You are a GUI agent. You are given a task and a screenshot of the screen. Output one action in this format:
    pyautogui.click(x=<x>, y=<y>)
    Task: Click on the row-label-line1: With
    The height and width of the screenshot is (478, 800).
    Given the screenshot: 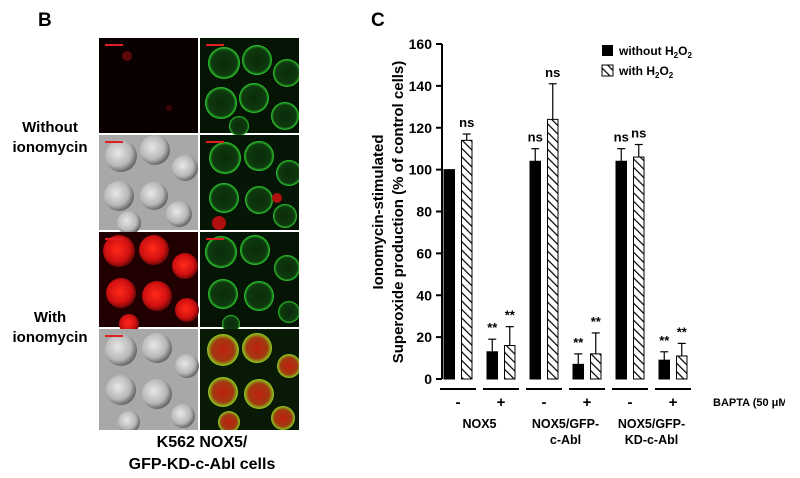 What is the action you would take?
    pyautogui.click(x=50, y=317)
    